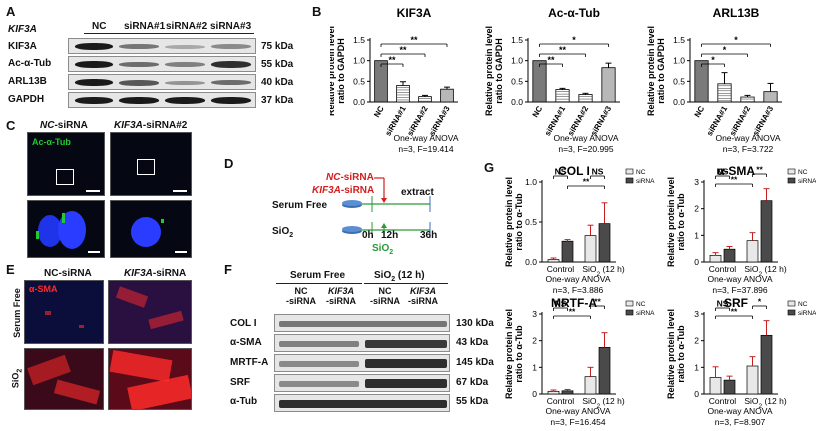  Describe the element at coordinates (51, 142) in the screenshot. I see `stain-label-actub: Ac-α-Tub` at that location.